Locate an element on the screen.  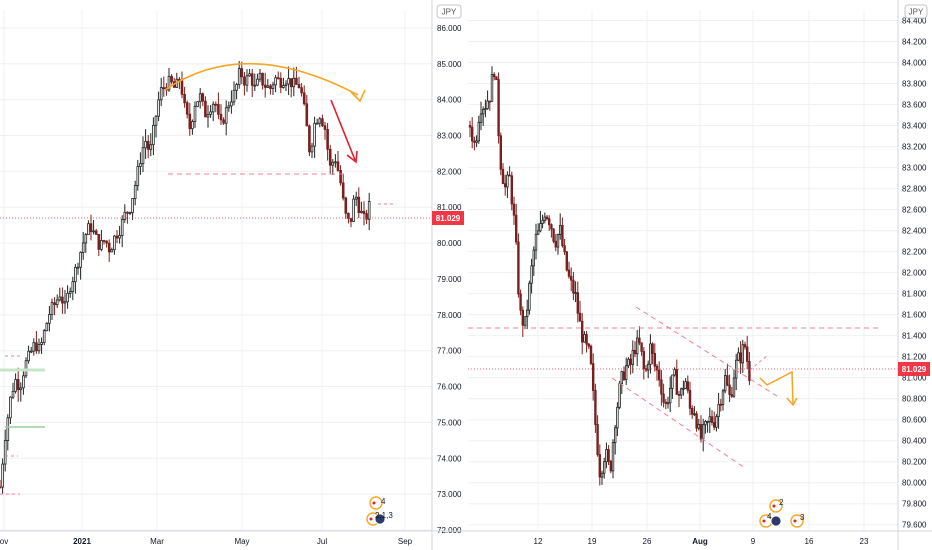
right-currency-box is located at coordinates (916, 11).